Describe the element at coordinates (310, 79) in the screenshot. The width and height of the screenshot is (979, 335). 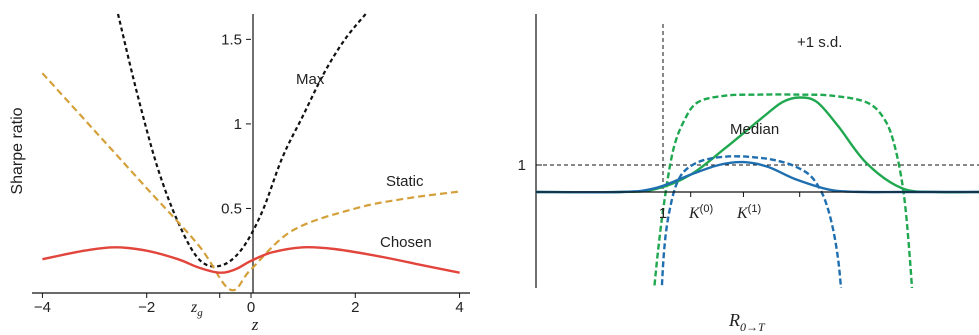
I see `left-series-label-max: Max` at that location.